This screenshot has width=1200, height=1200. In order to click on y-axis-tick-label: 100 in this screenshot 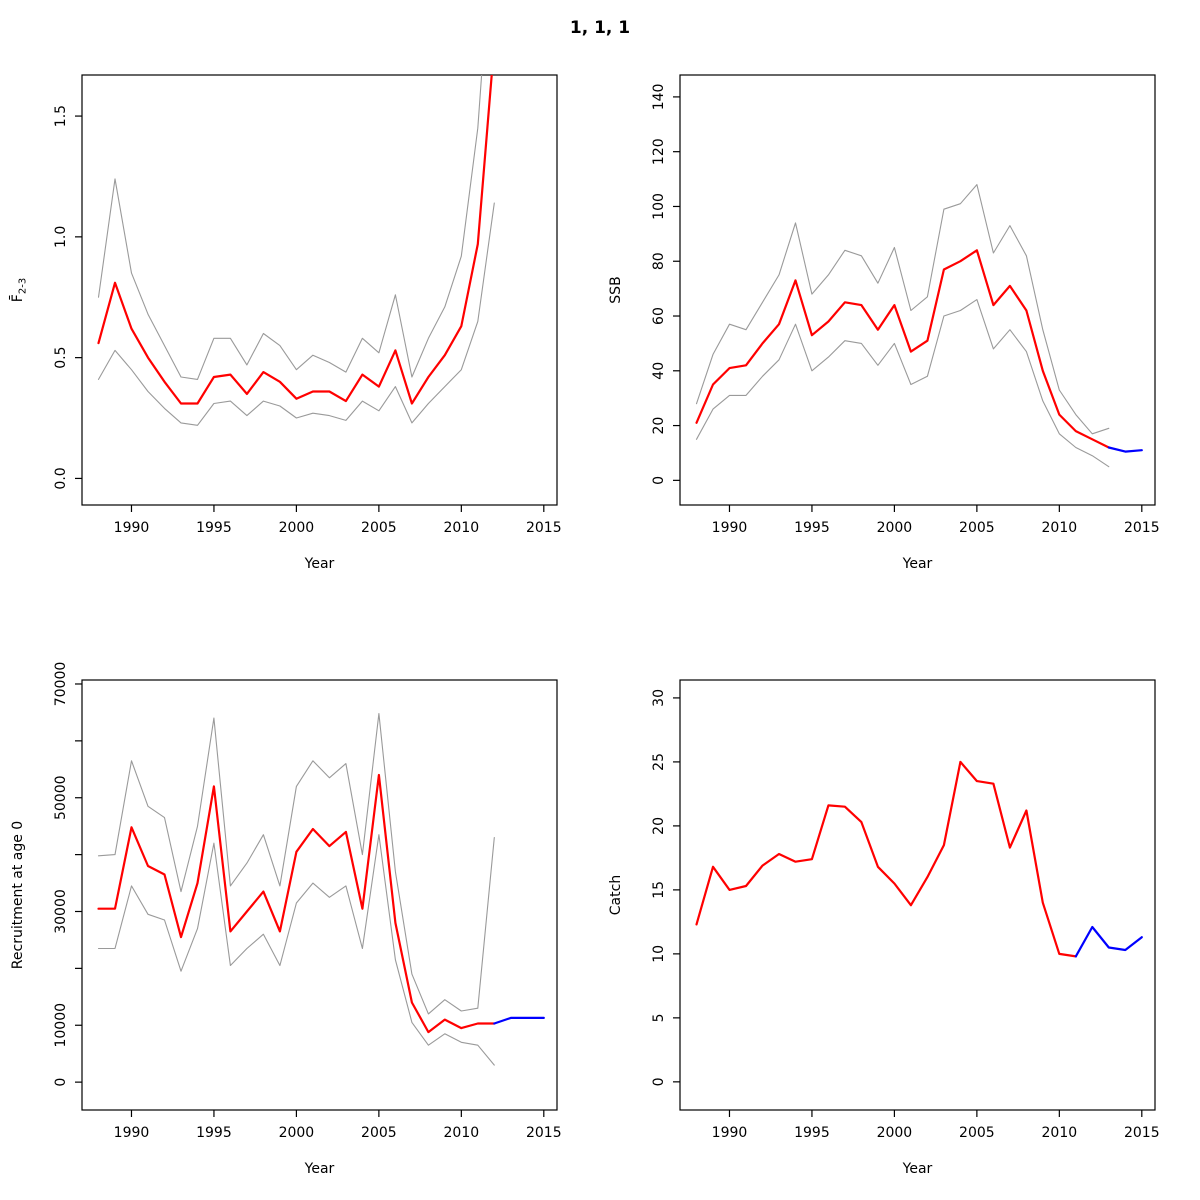, I will do `click(659, 206)`.